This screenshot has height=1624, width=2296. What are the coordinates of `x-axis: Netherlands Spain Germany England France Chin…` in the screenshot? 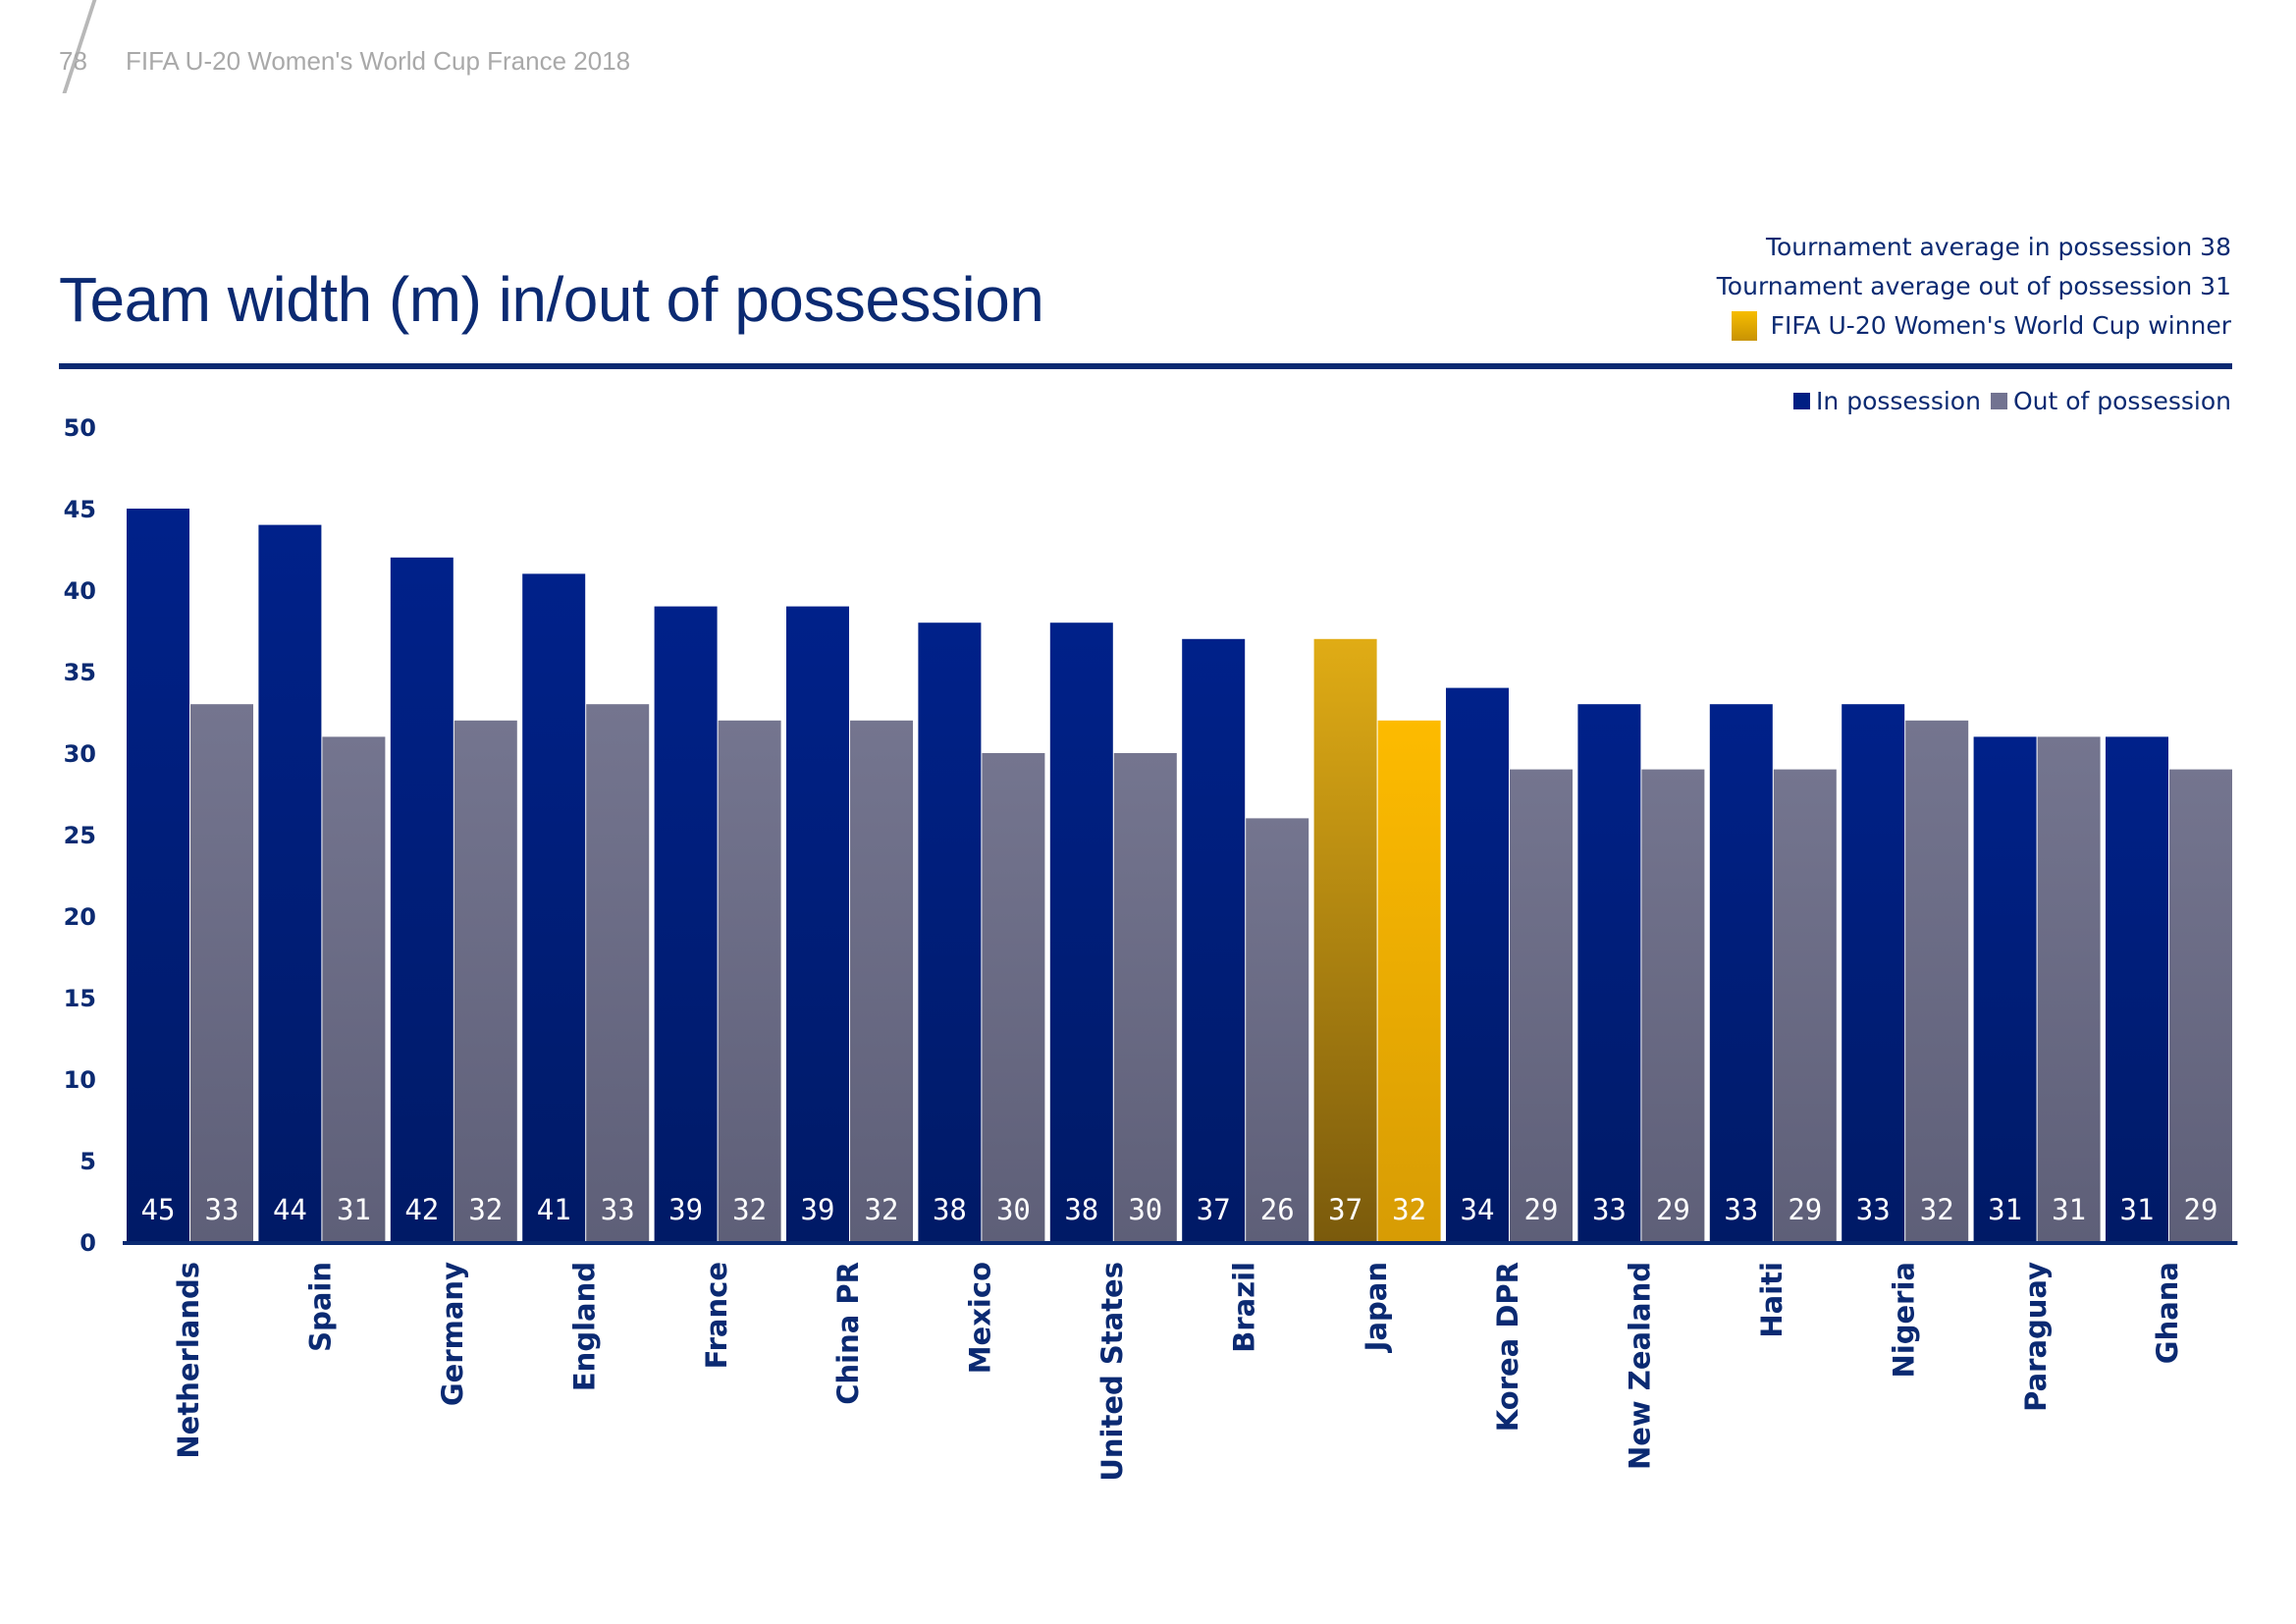 It's located at (1180, 1361).